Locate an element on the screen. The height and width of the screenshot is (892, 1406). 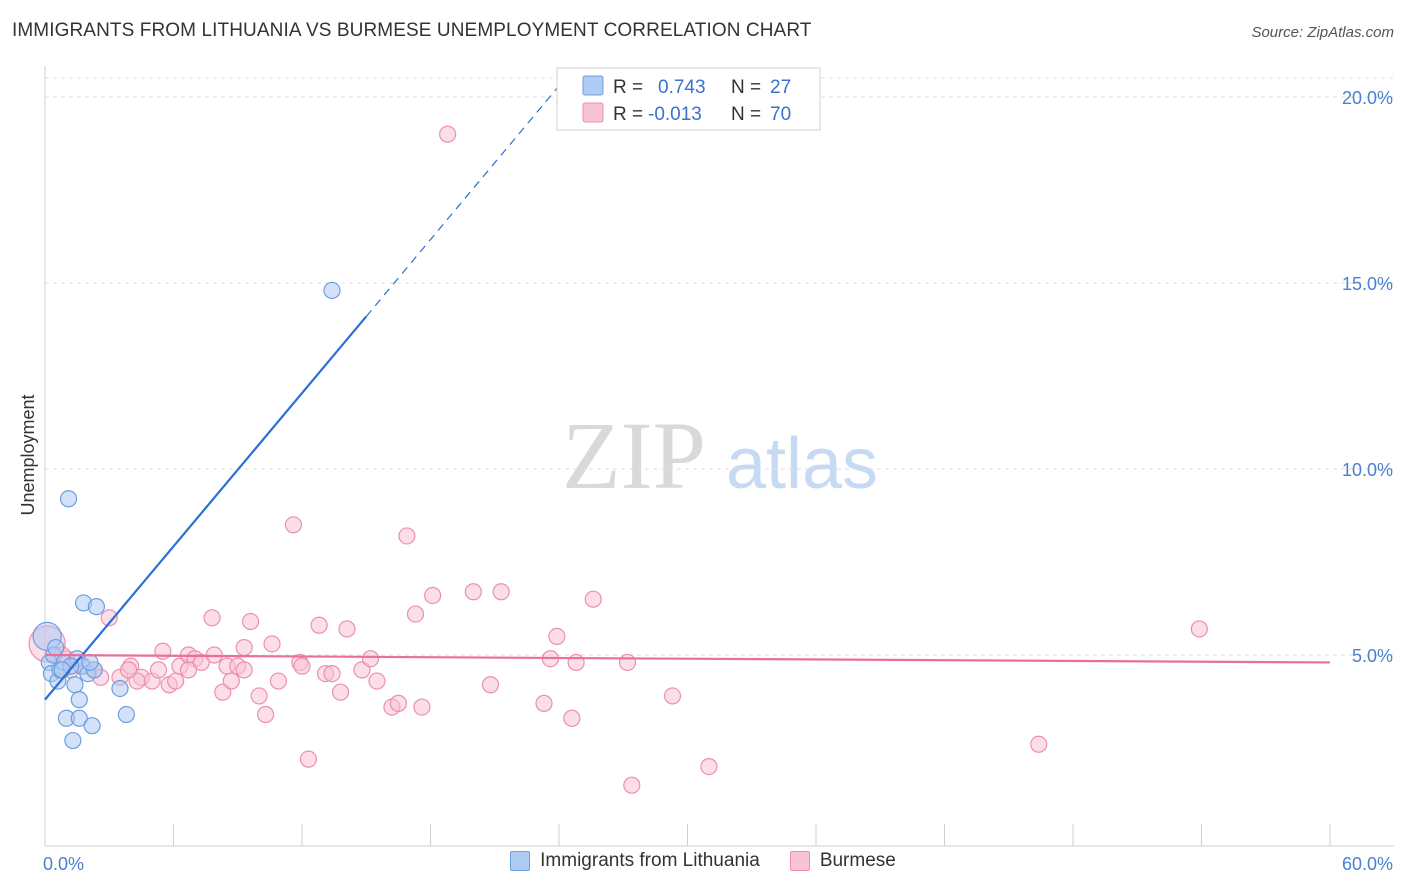
y-tick-label-20: 20.0% is located at coordinates (1367, 98).